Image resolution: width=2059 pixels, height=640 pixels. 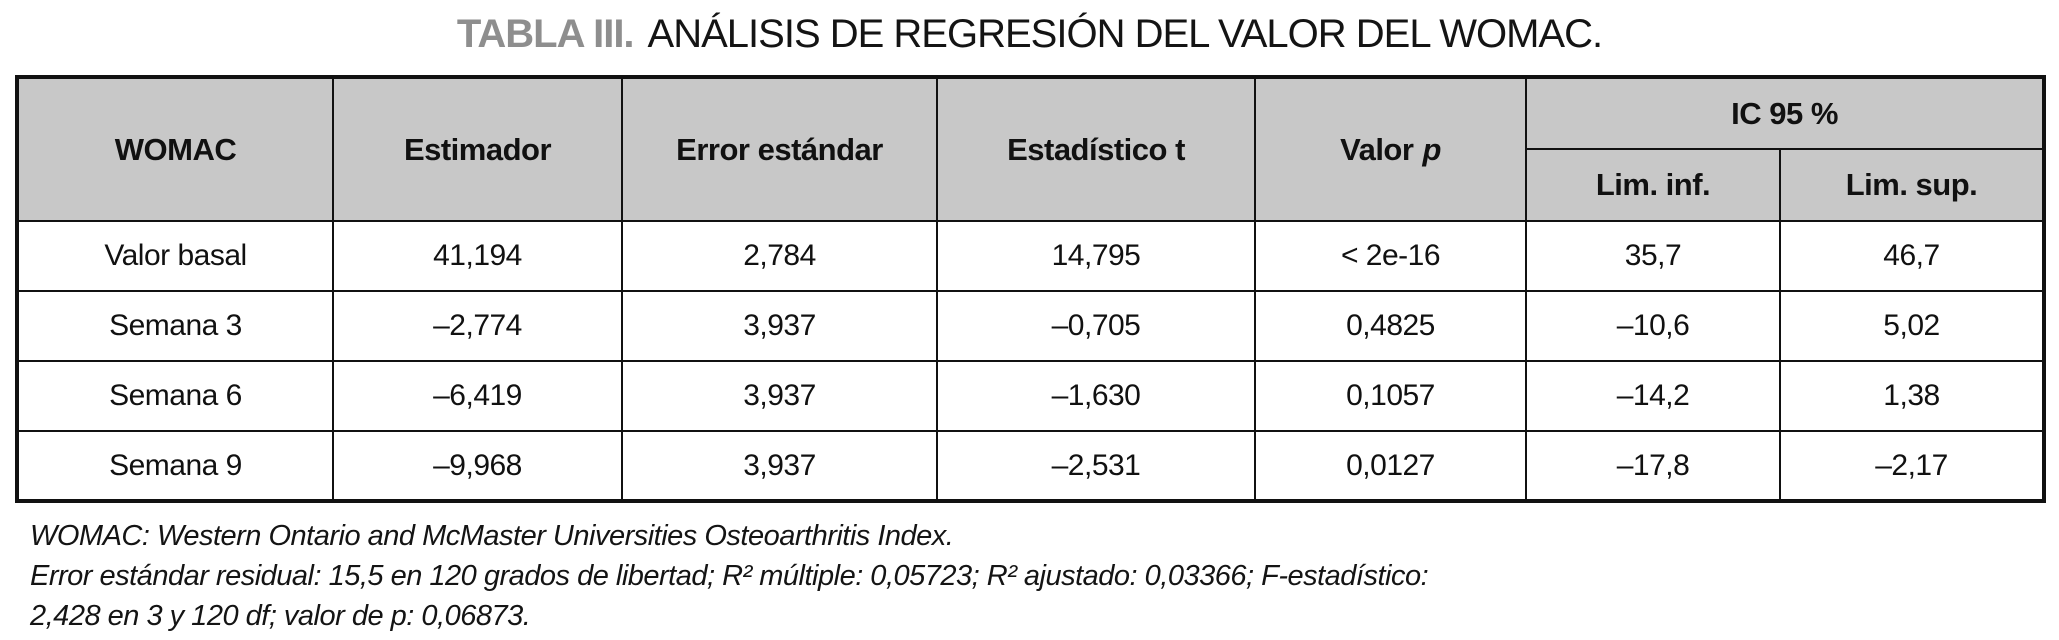 I want to click on cell-lim-inf: –14,2, so click(x=1653, y=396).